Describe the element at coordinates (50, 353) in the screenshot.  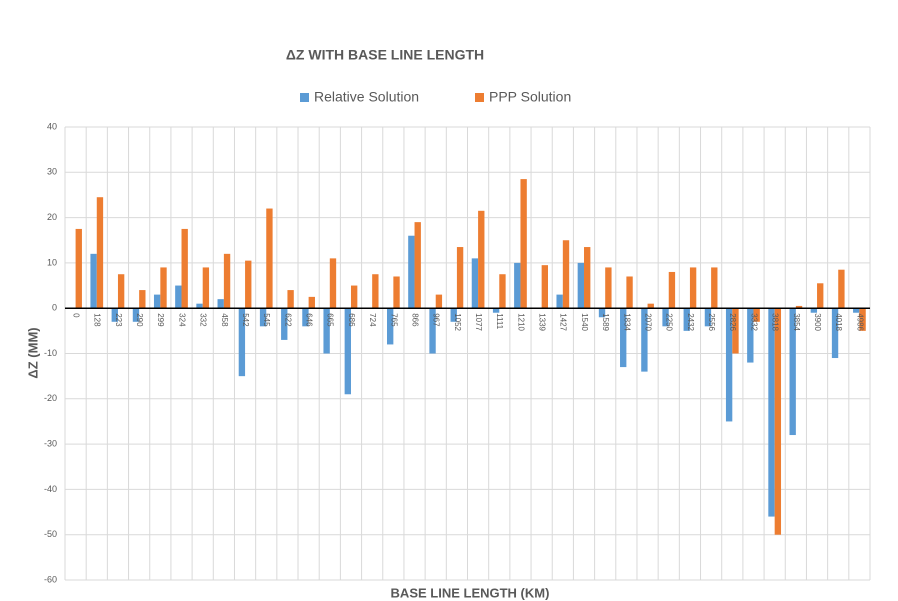
I see `y-tick-label: -10` at that location.